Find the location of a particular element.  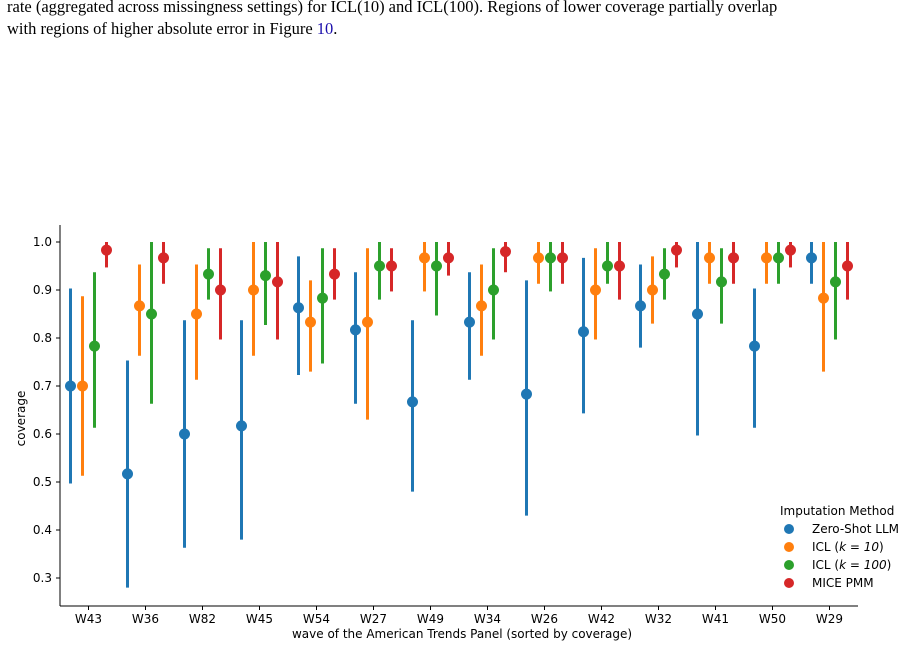

figure-reference-link: 10 is located at coordinates (325, 28).